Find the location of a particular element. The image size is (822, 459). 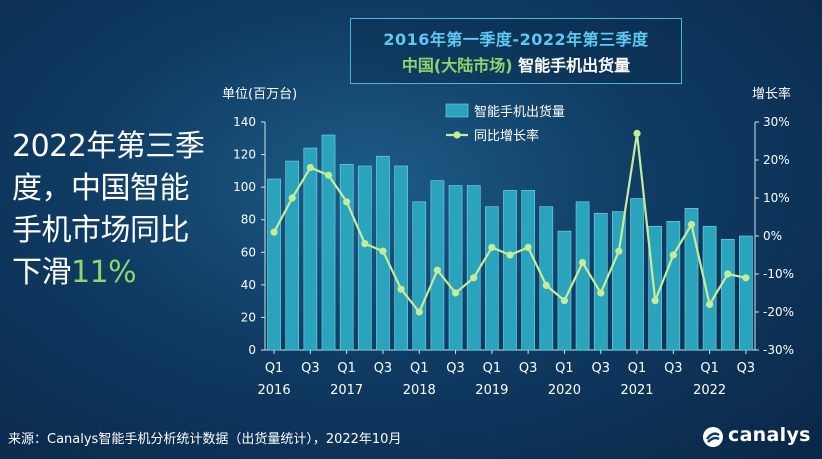

chart-title-metric: 智能手机出货量 is located at coordinates (571, 65).